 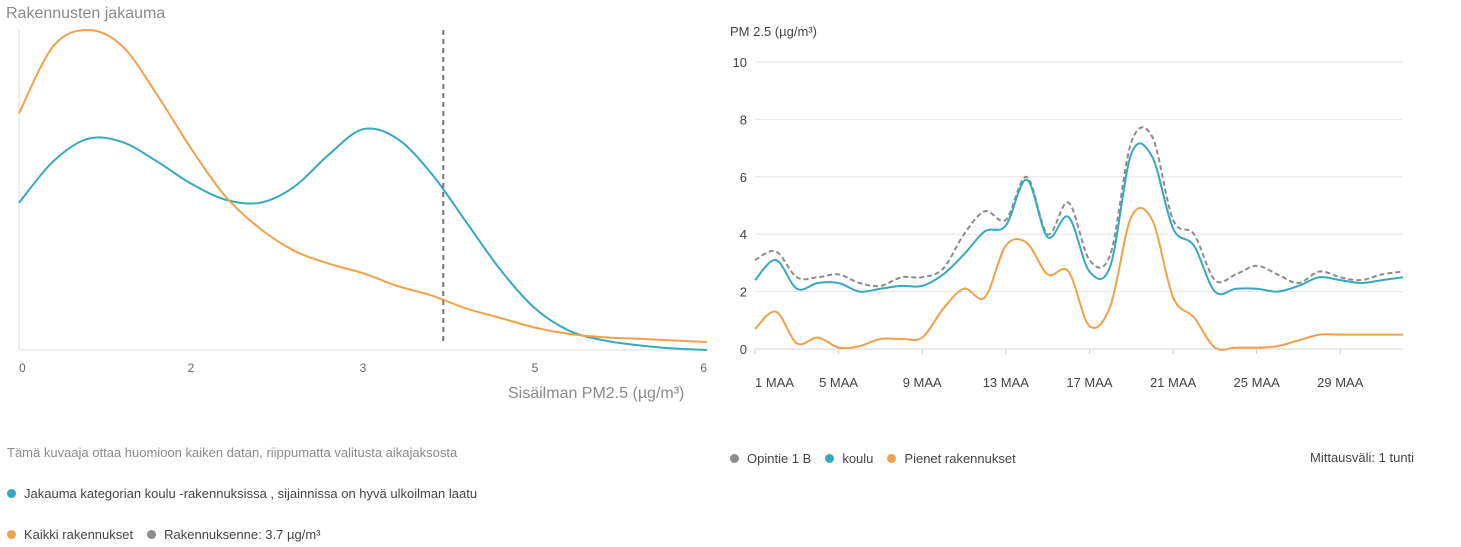 I want to click on legend-marker: Rakennuksenne: 3.7 µg/m³, so click(x=233, y=534).